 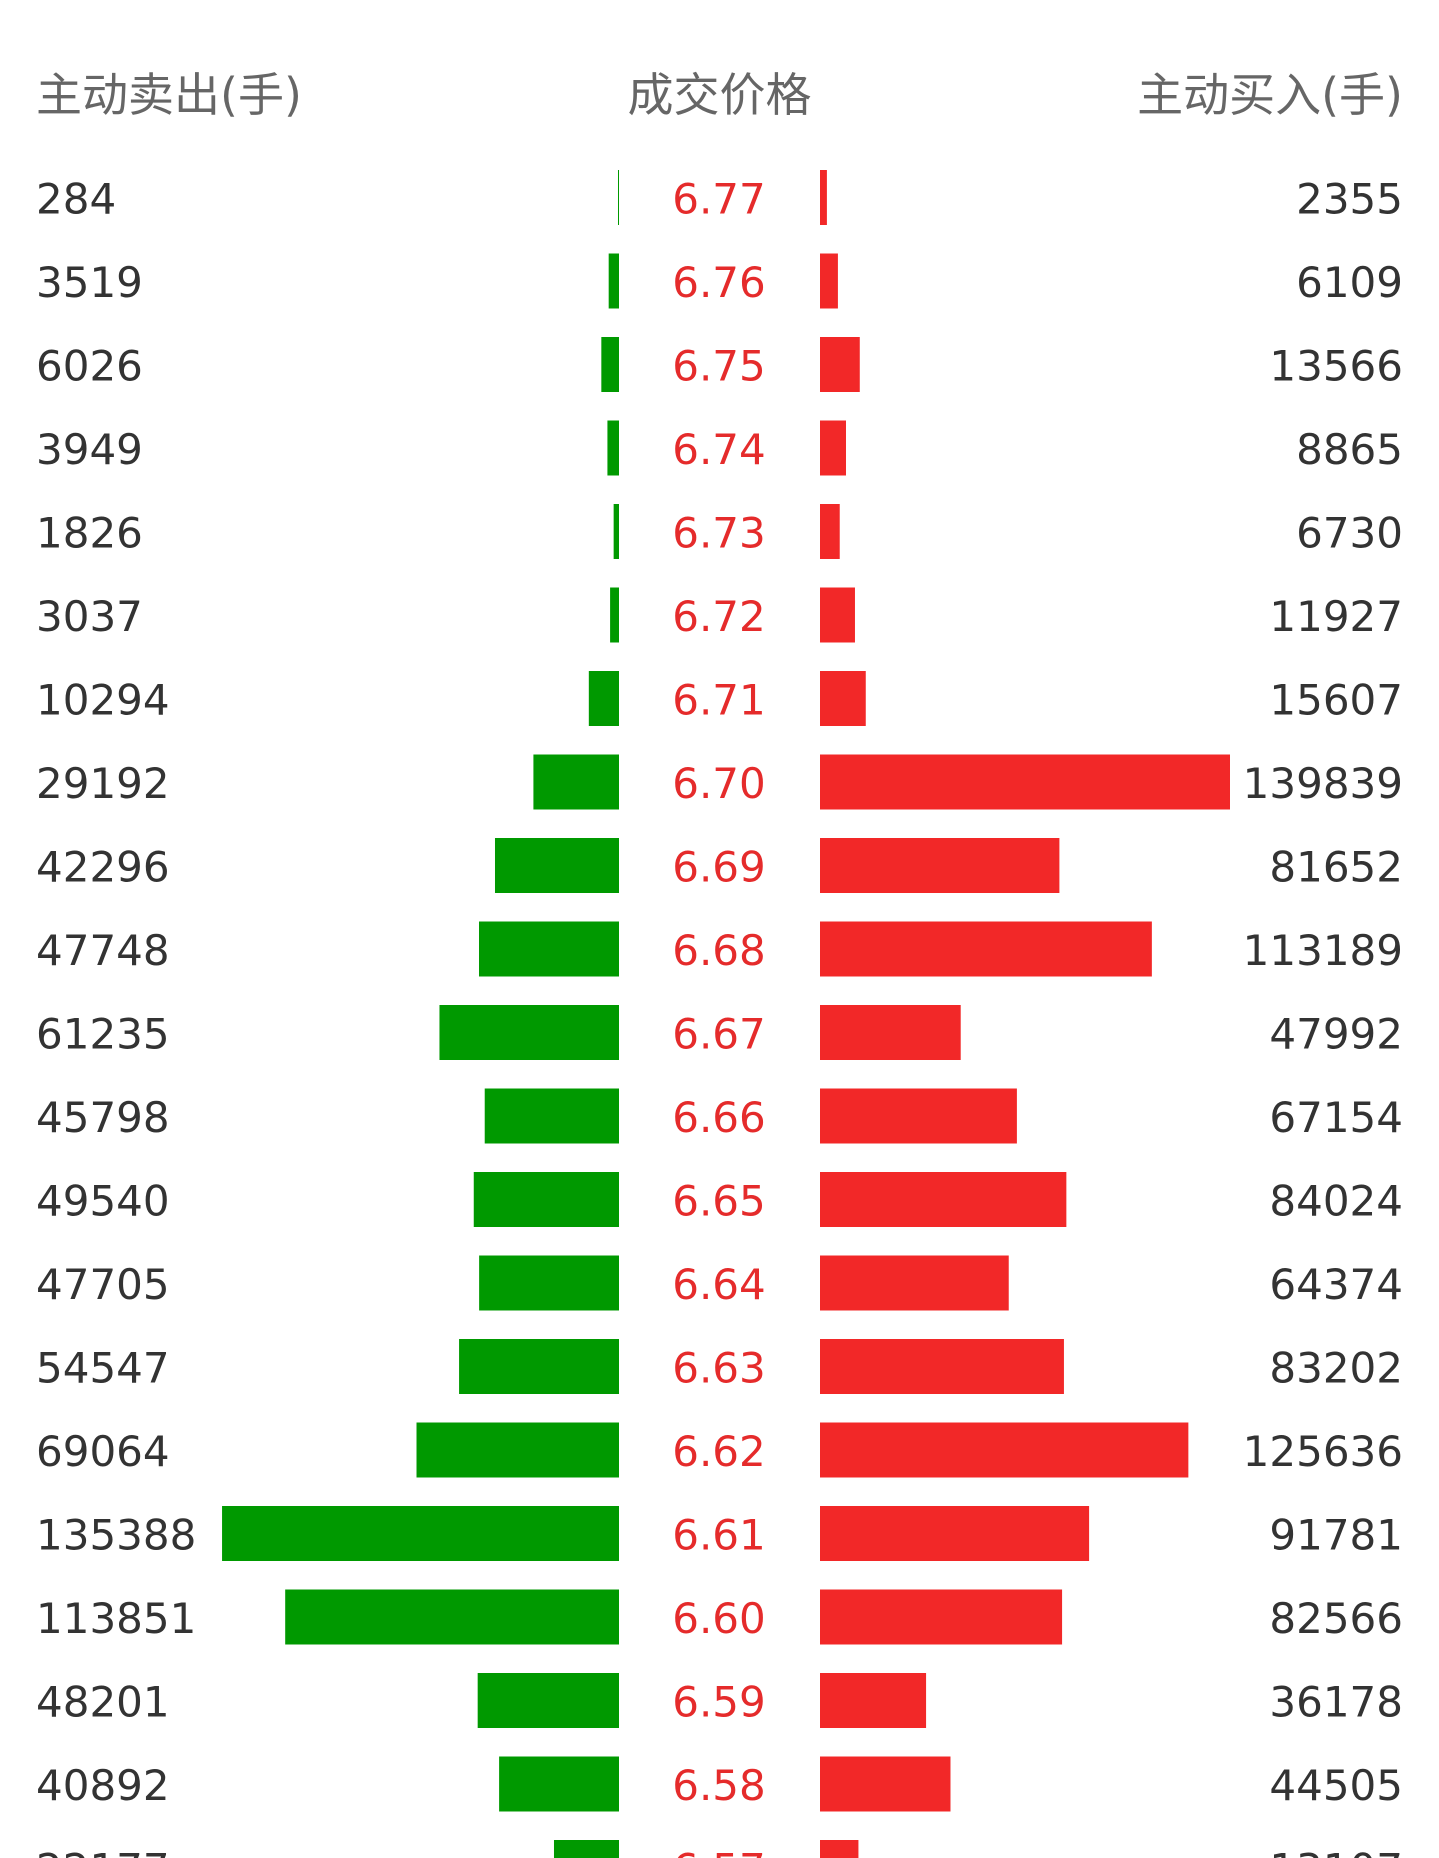 I want to click on price-label: 6.61, so click(x=719, y=1535).